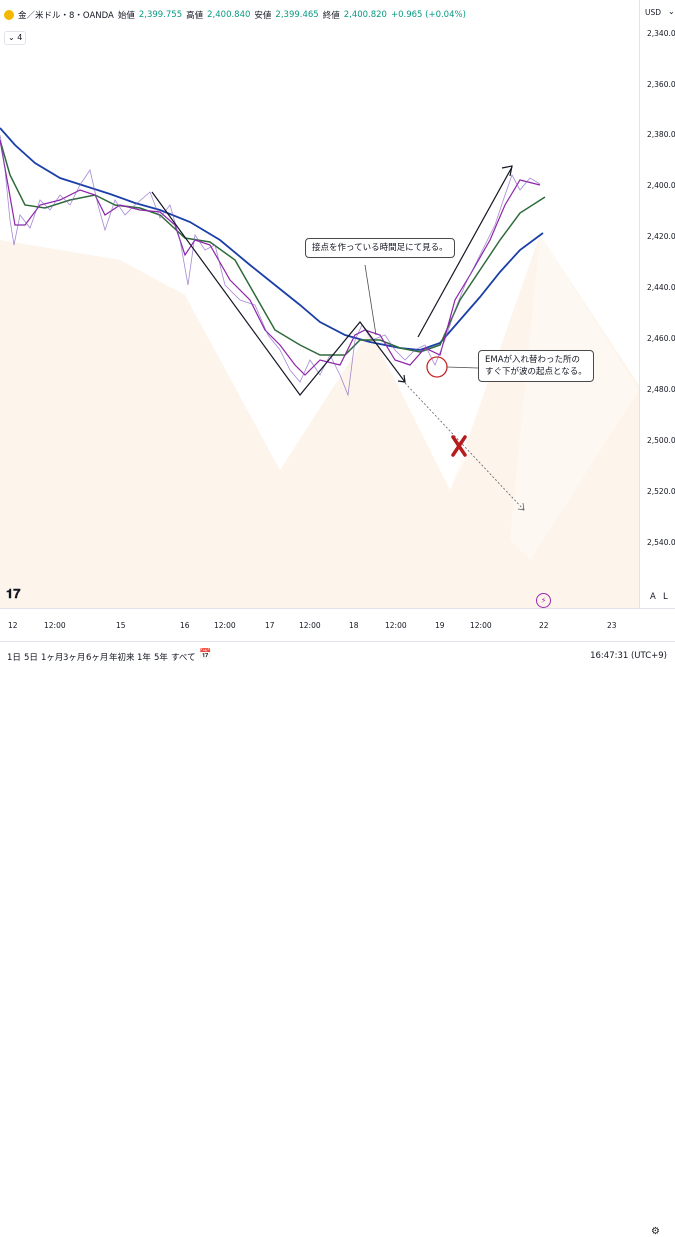  I want to click on price-tick: 2,480.000, so click(661, 389).